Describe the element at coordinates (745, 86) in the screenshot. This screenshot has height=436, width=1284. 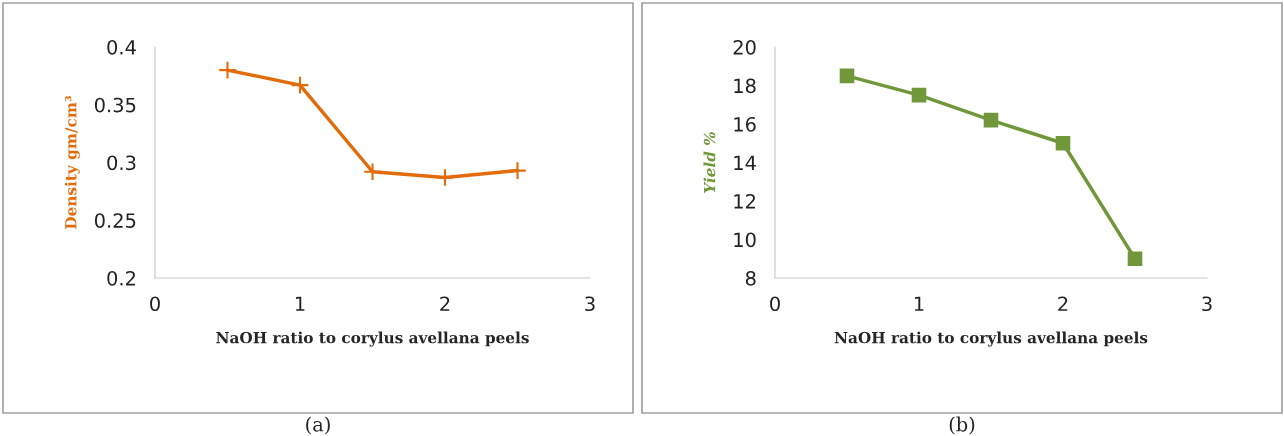
I see `y-tick-label: 18` at that location.